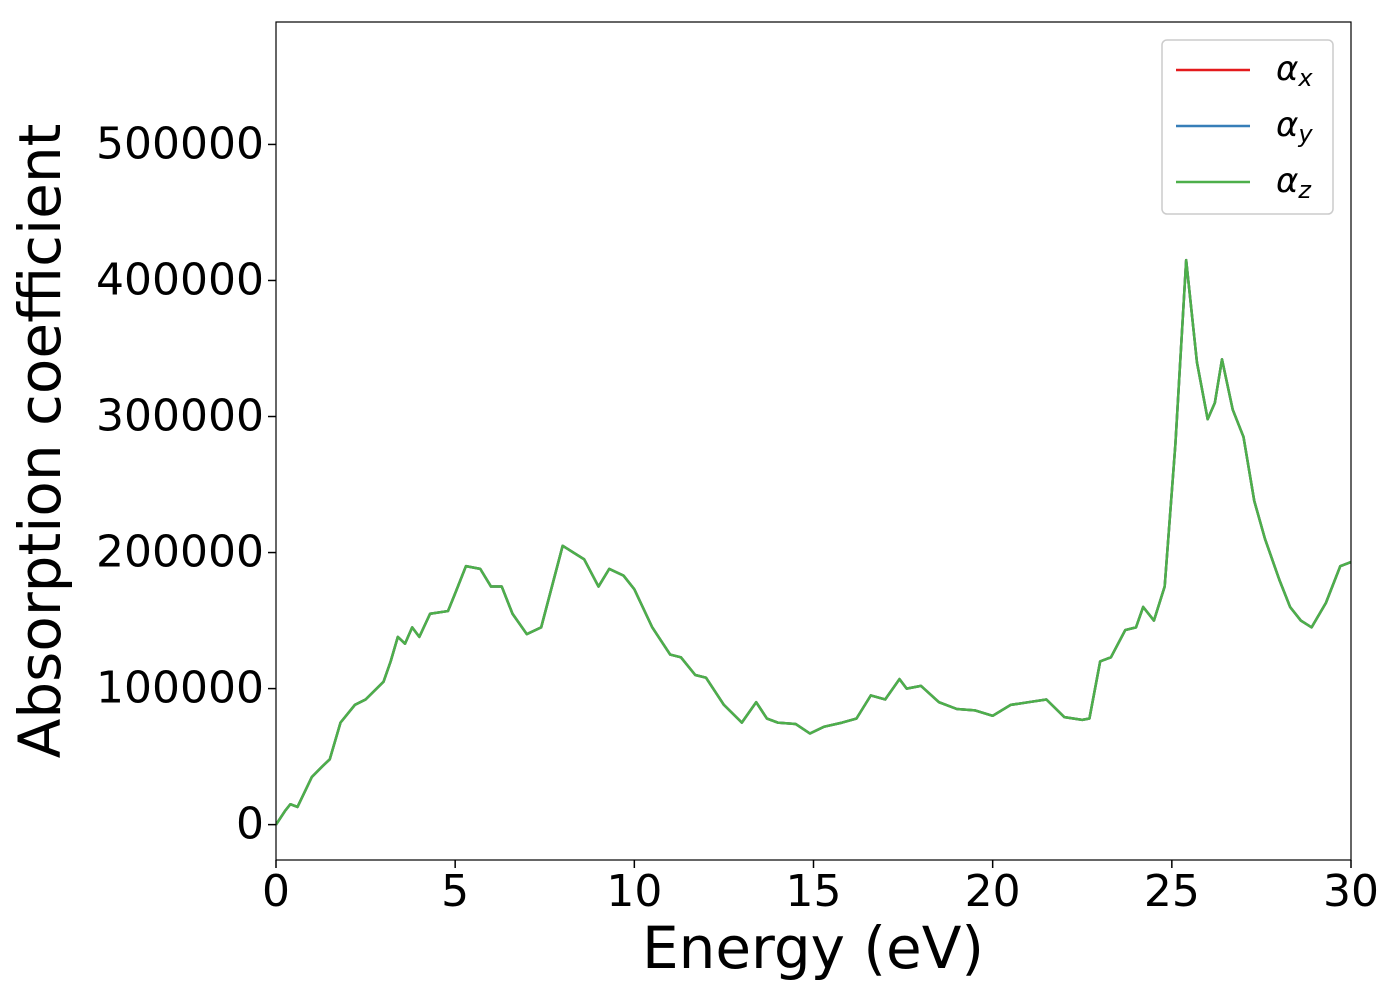  What do you see at coordinates (40, 441) in the screenshot?
I see `y-axis-label: Absorption coefficient` at bounding box center [40, 441].